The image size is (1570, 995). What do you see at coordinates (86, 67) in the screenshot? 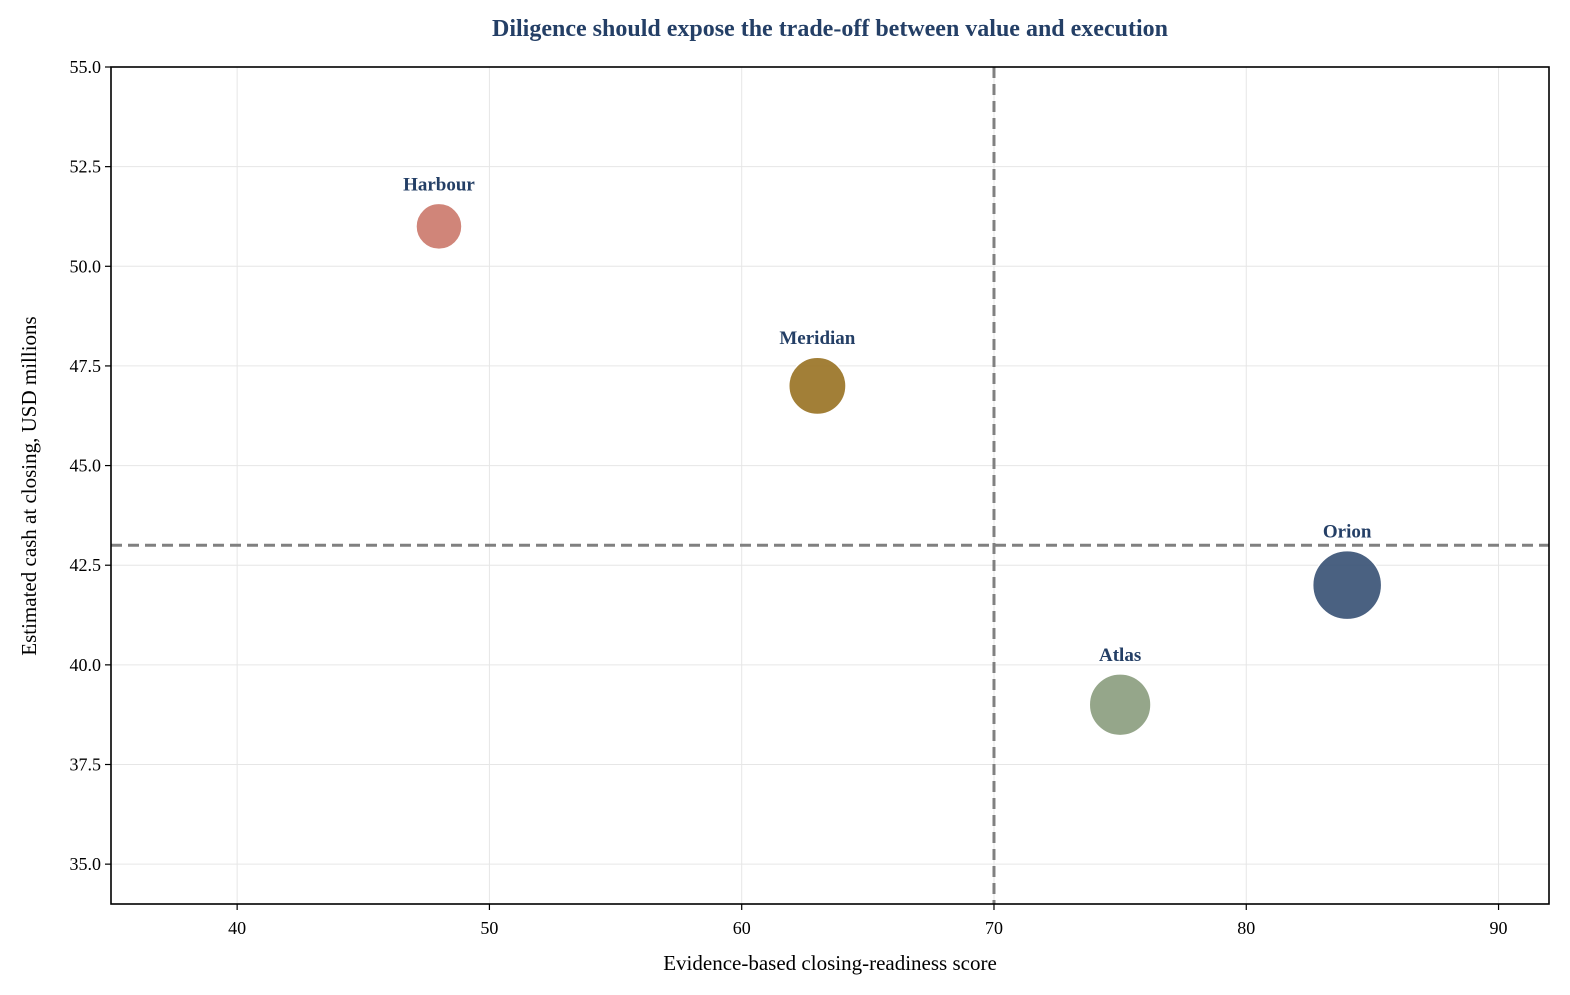
I see `y-tick-label: 55.0` at bounding box center [86, 67].